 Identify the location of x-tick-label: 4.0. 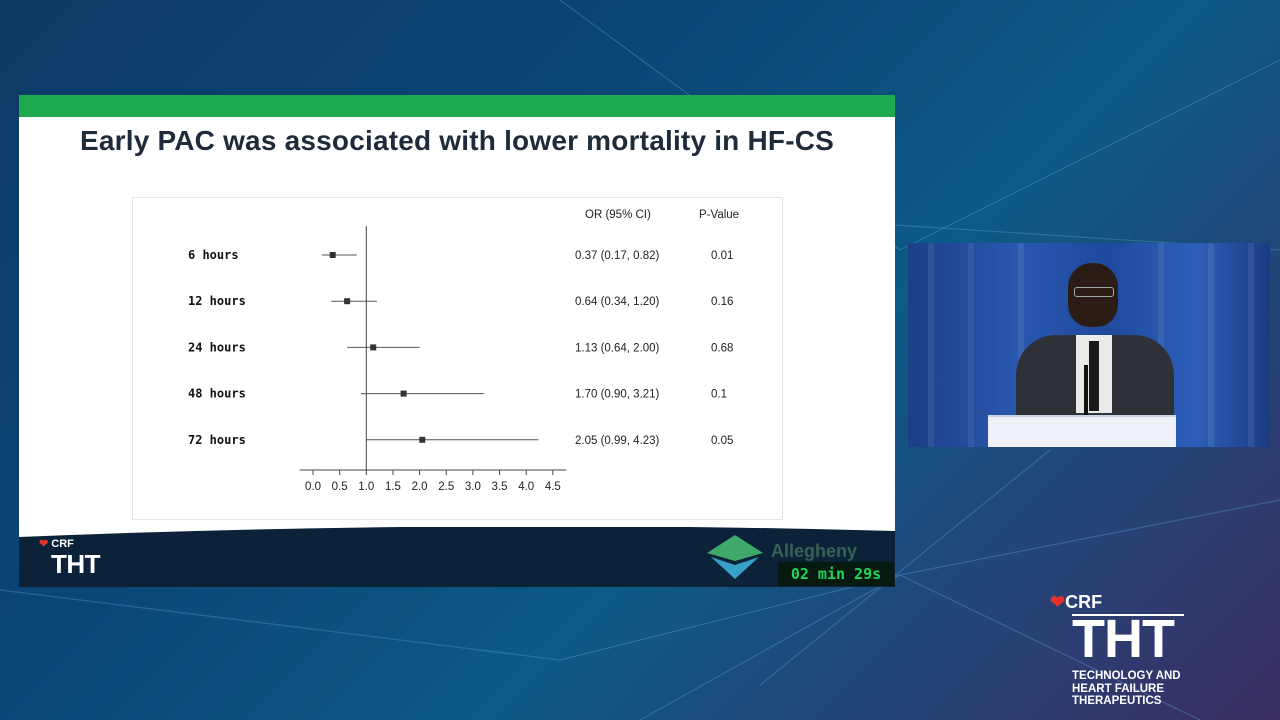
(526, 487).